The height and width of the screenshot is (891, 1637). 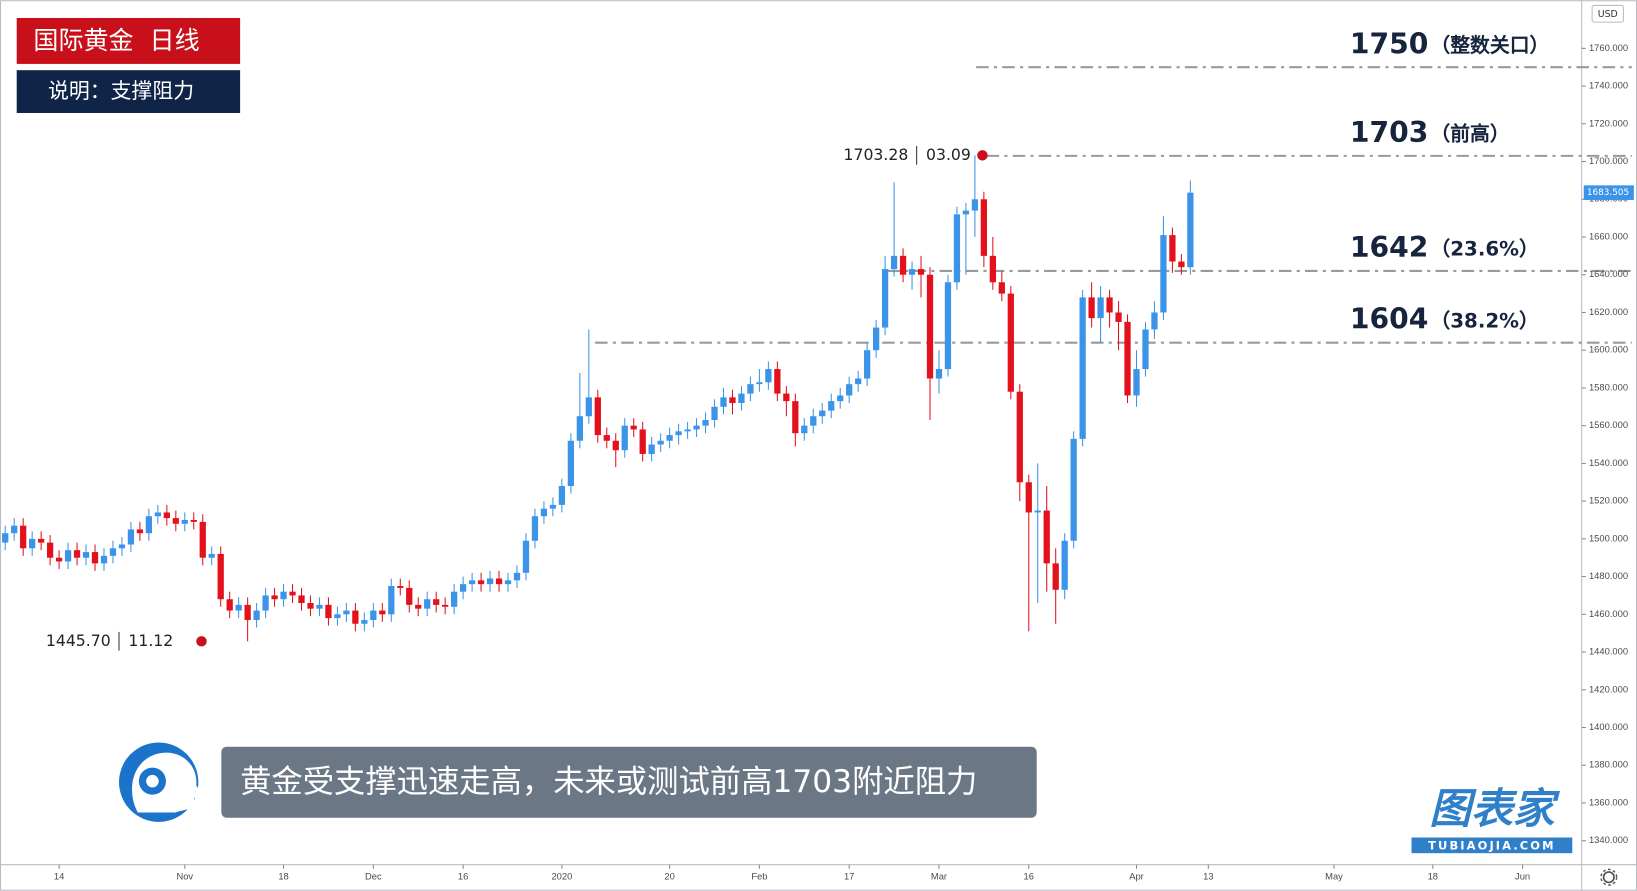 What do you see at coordinates (1484, 320) in the screenshot?
I see `level-note: （38.2%）` at bounding box center [1484, 320].